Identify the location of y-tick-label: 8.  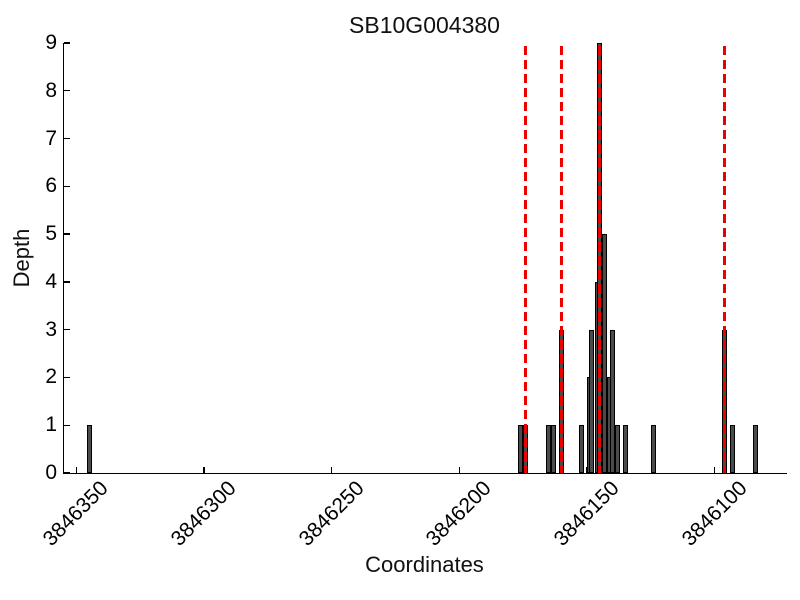
(51, 90).